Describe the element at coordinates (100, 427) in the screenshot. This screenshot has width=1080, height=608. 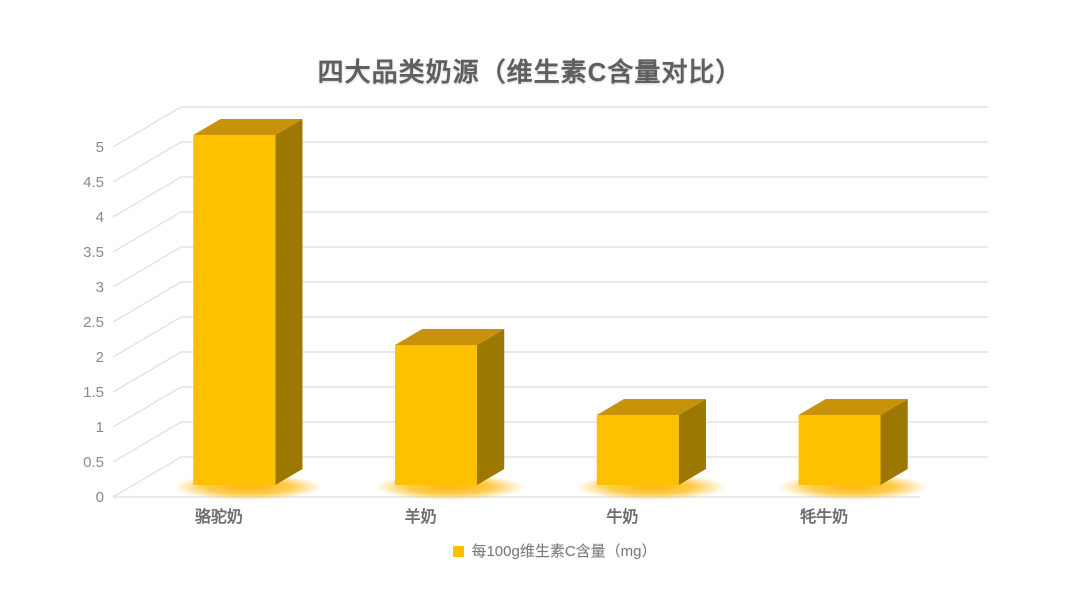
I see `y-axis-tick-label: 1` at that location.